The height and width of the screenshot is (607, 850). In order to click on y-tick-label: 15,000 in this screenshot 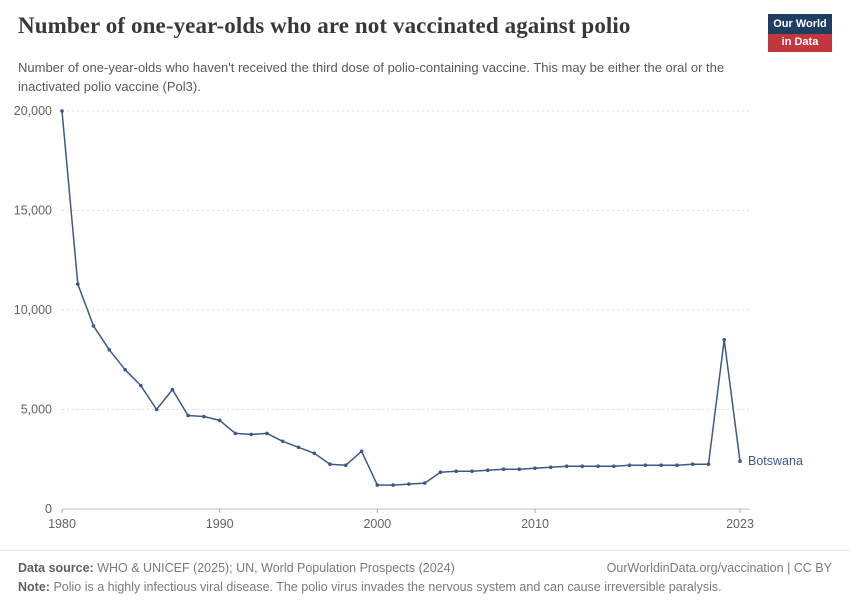, I will do `click(33, 210)`.